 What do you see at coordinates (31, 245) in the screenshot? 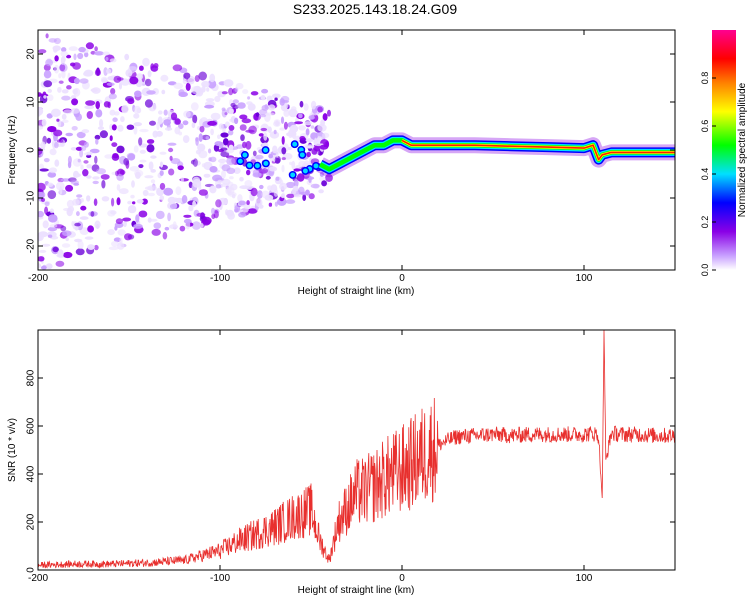
I see `y-tick-label: -20` at bounding box center [31, 245].